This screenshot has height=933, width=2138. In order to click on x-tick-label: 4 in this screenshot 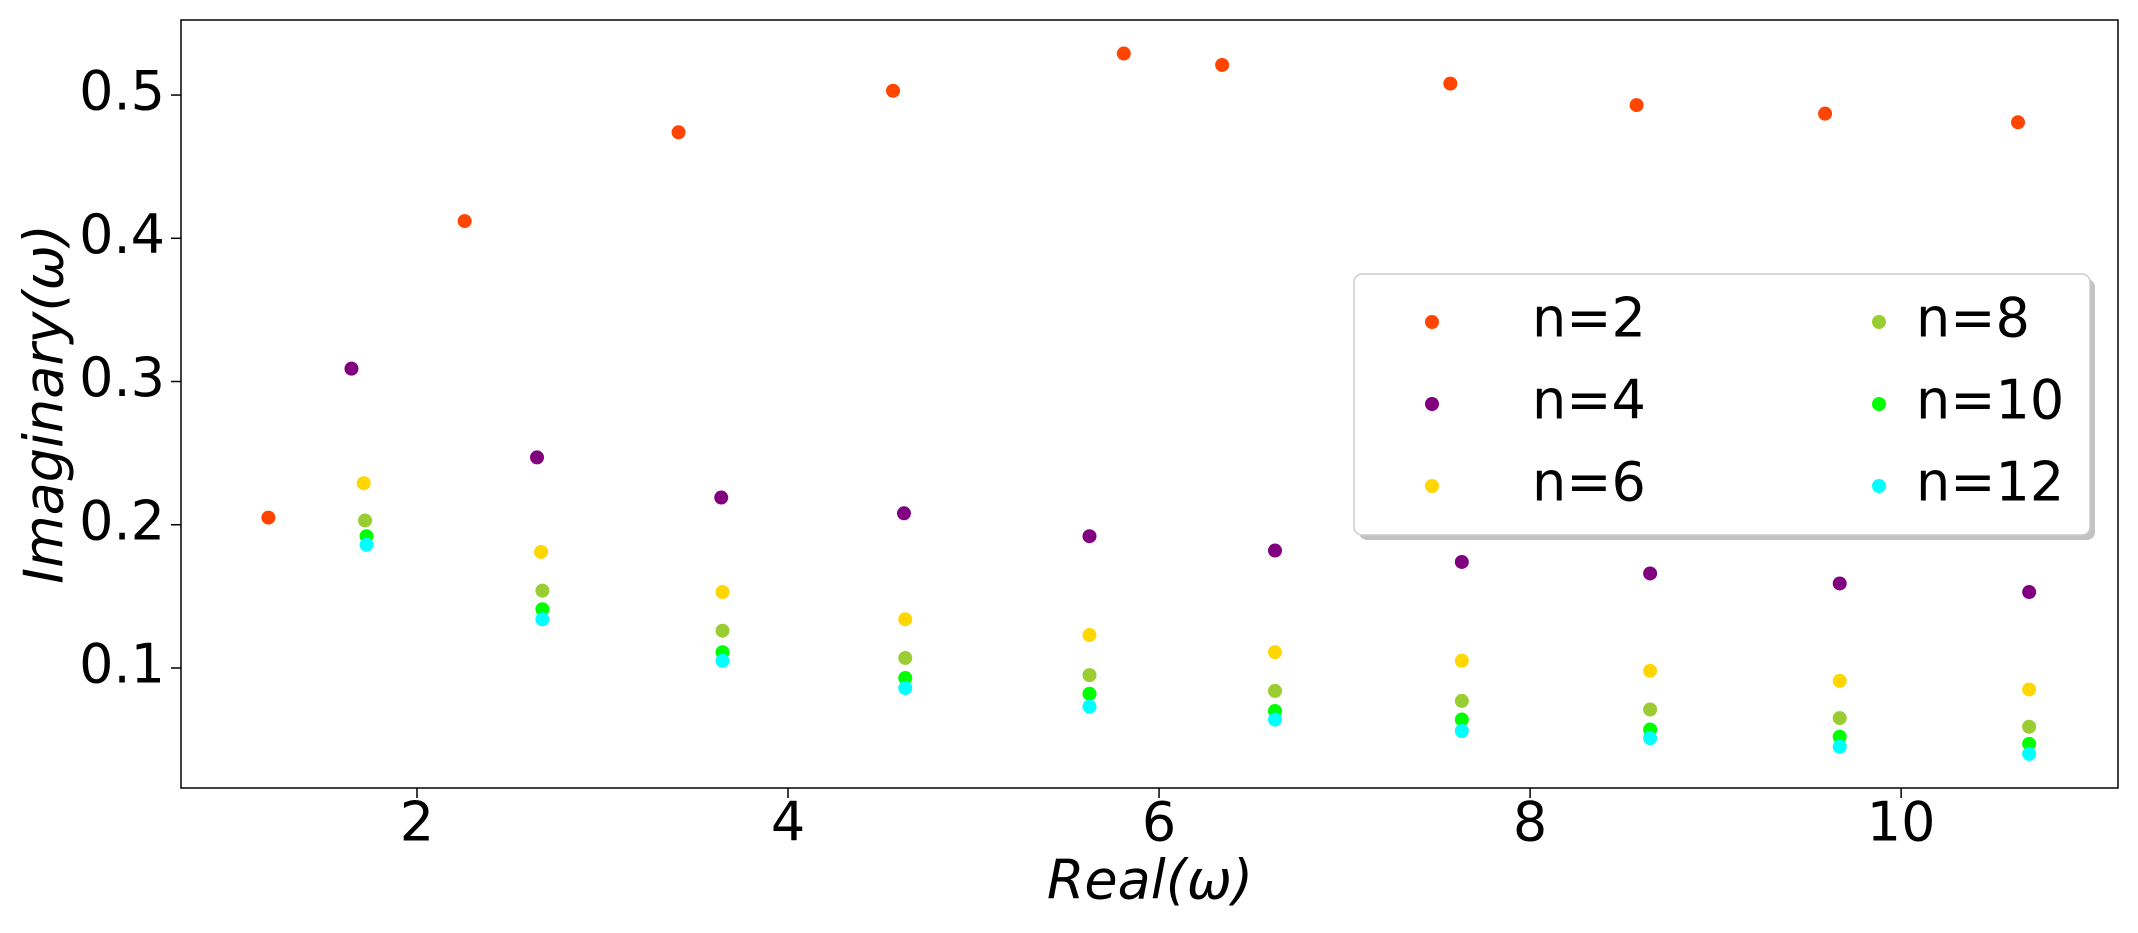, I will do `click(788, 822)`.